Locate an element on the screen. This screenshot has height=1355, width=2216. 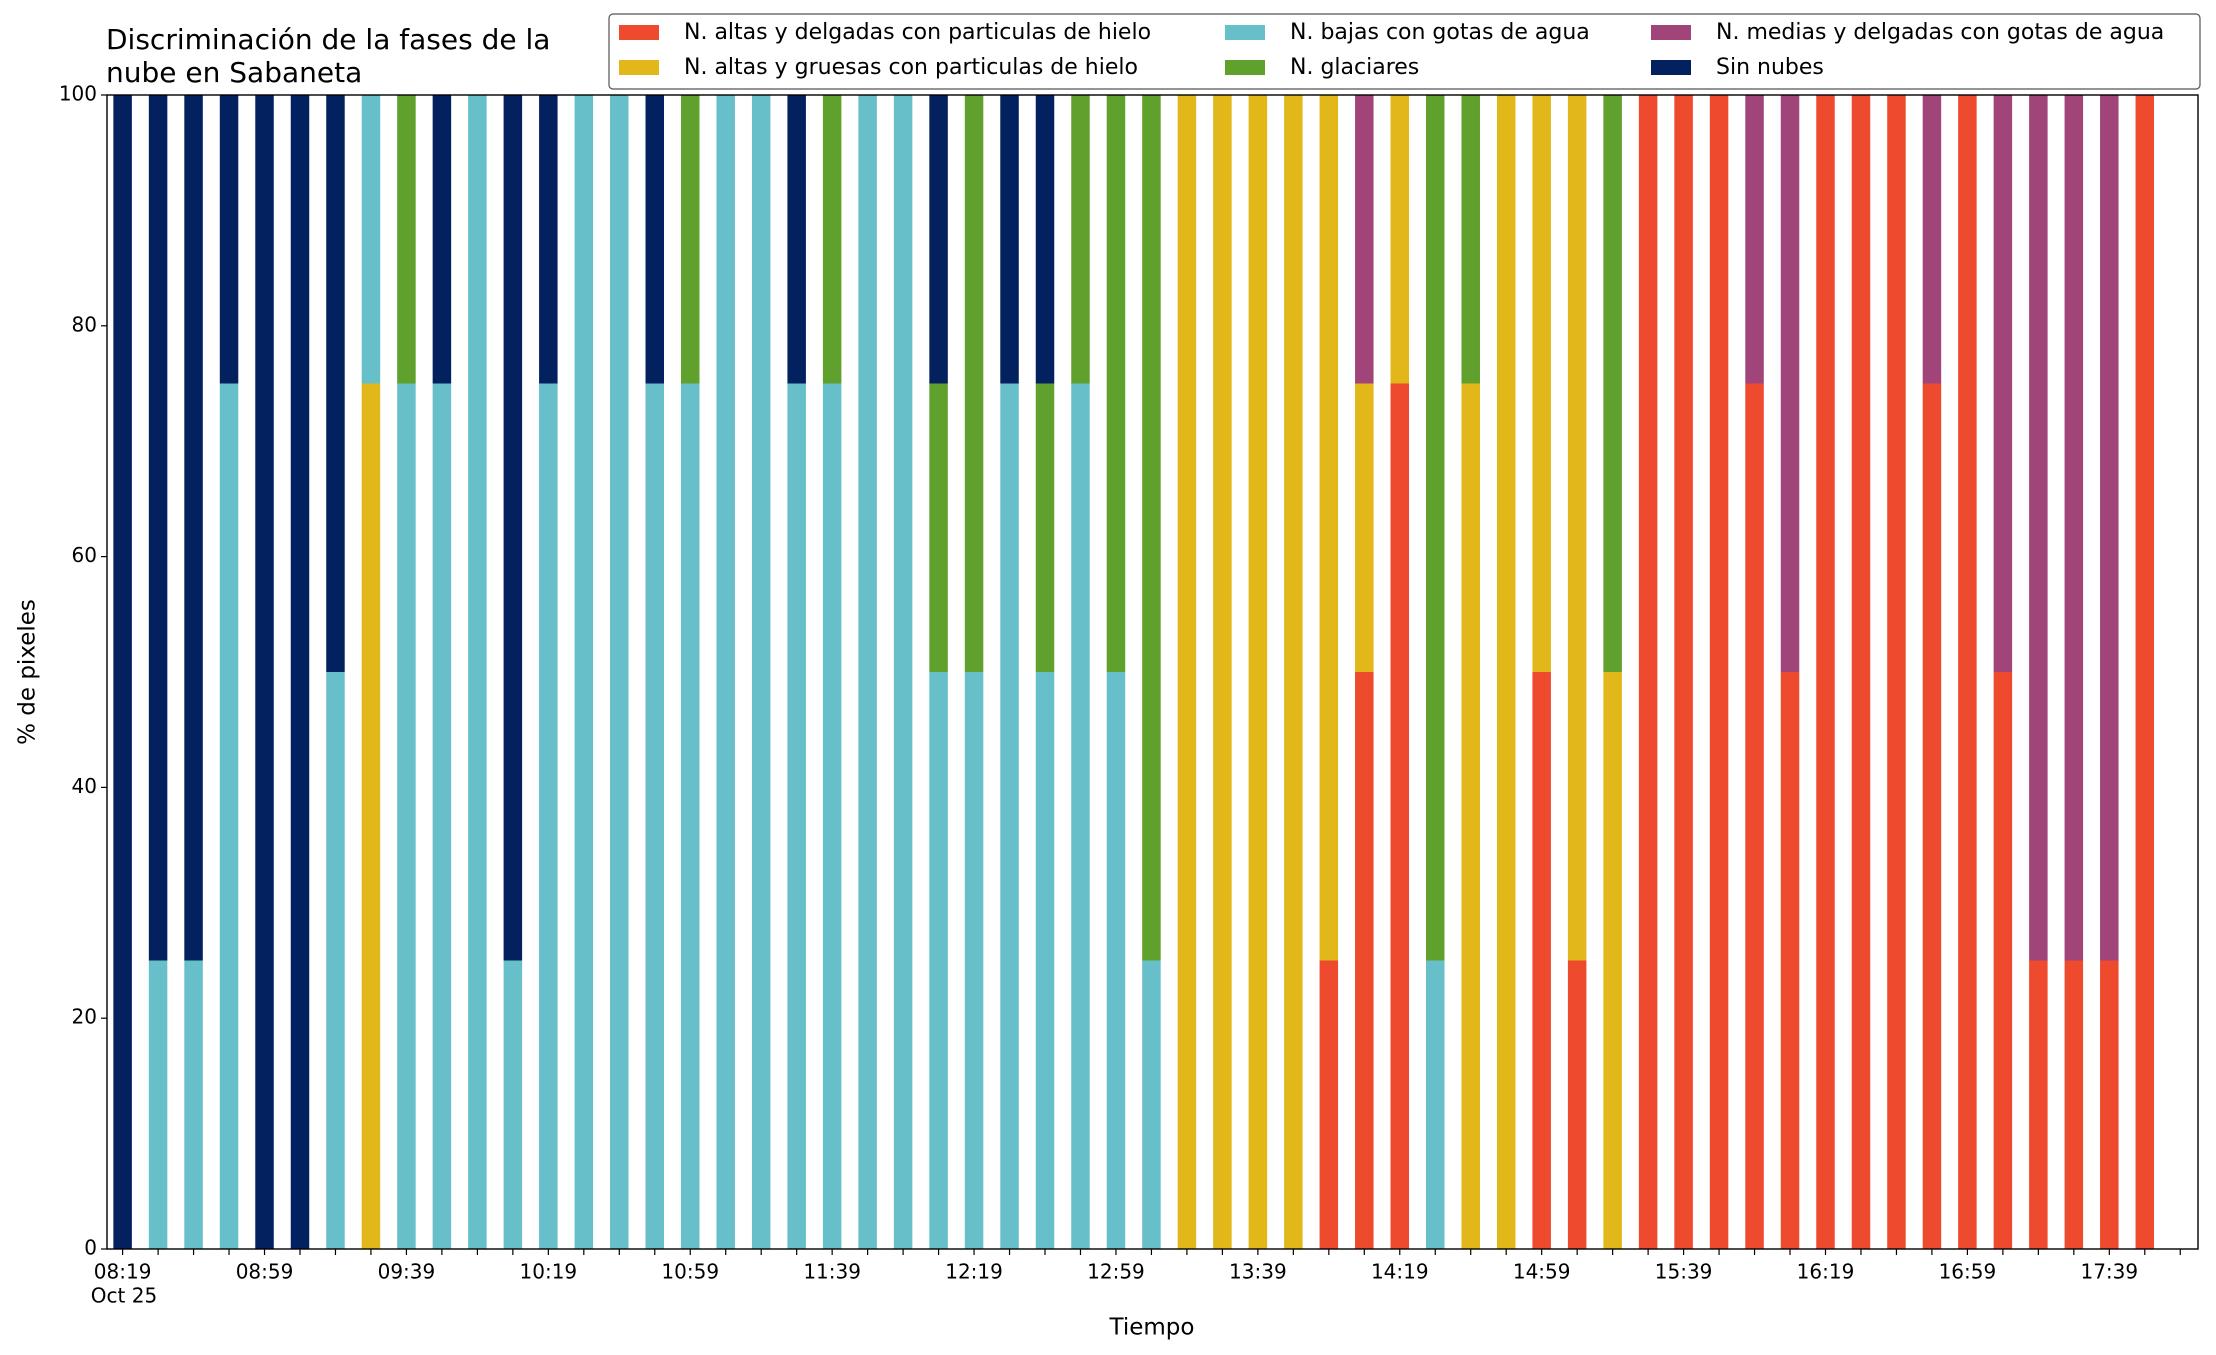
x-tick-label: 08:59 is located at coordinates (265, 1272).